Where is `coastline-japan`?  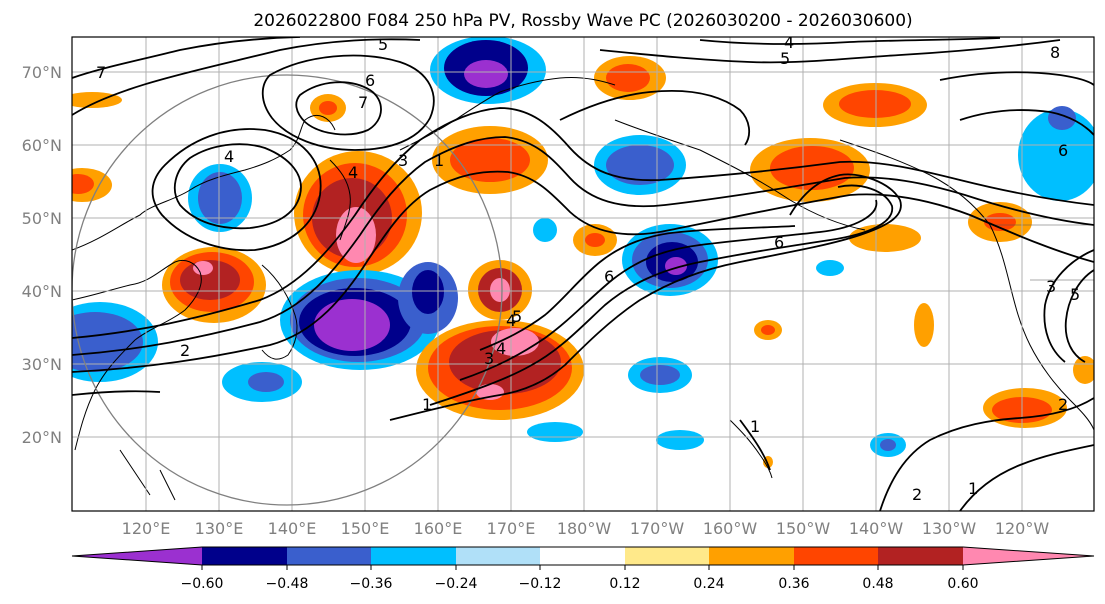
coastline-japan is located at coordinates (279, 312).